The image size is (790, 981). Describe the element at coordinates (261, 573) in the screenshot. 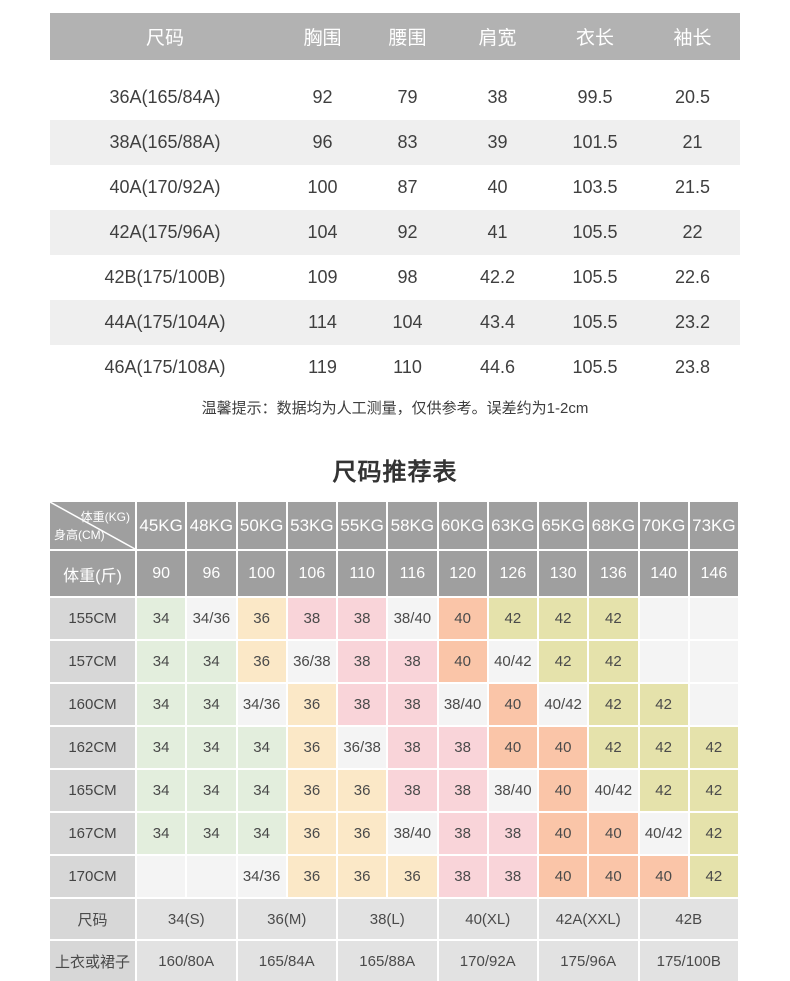

I see `weight-jin-cell: 100` at that location.